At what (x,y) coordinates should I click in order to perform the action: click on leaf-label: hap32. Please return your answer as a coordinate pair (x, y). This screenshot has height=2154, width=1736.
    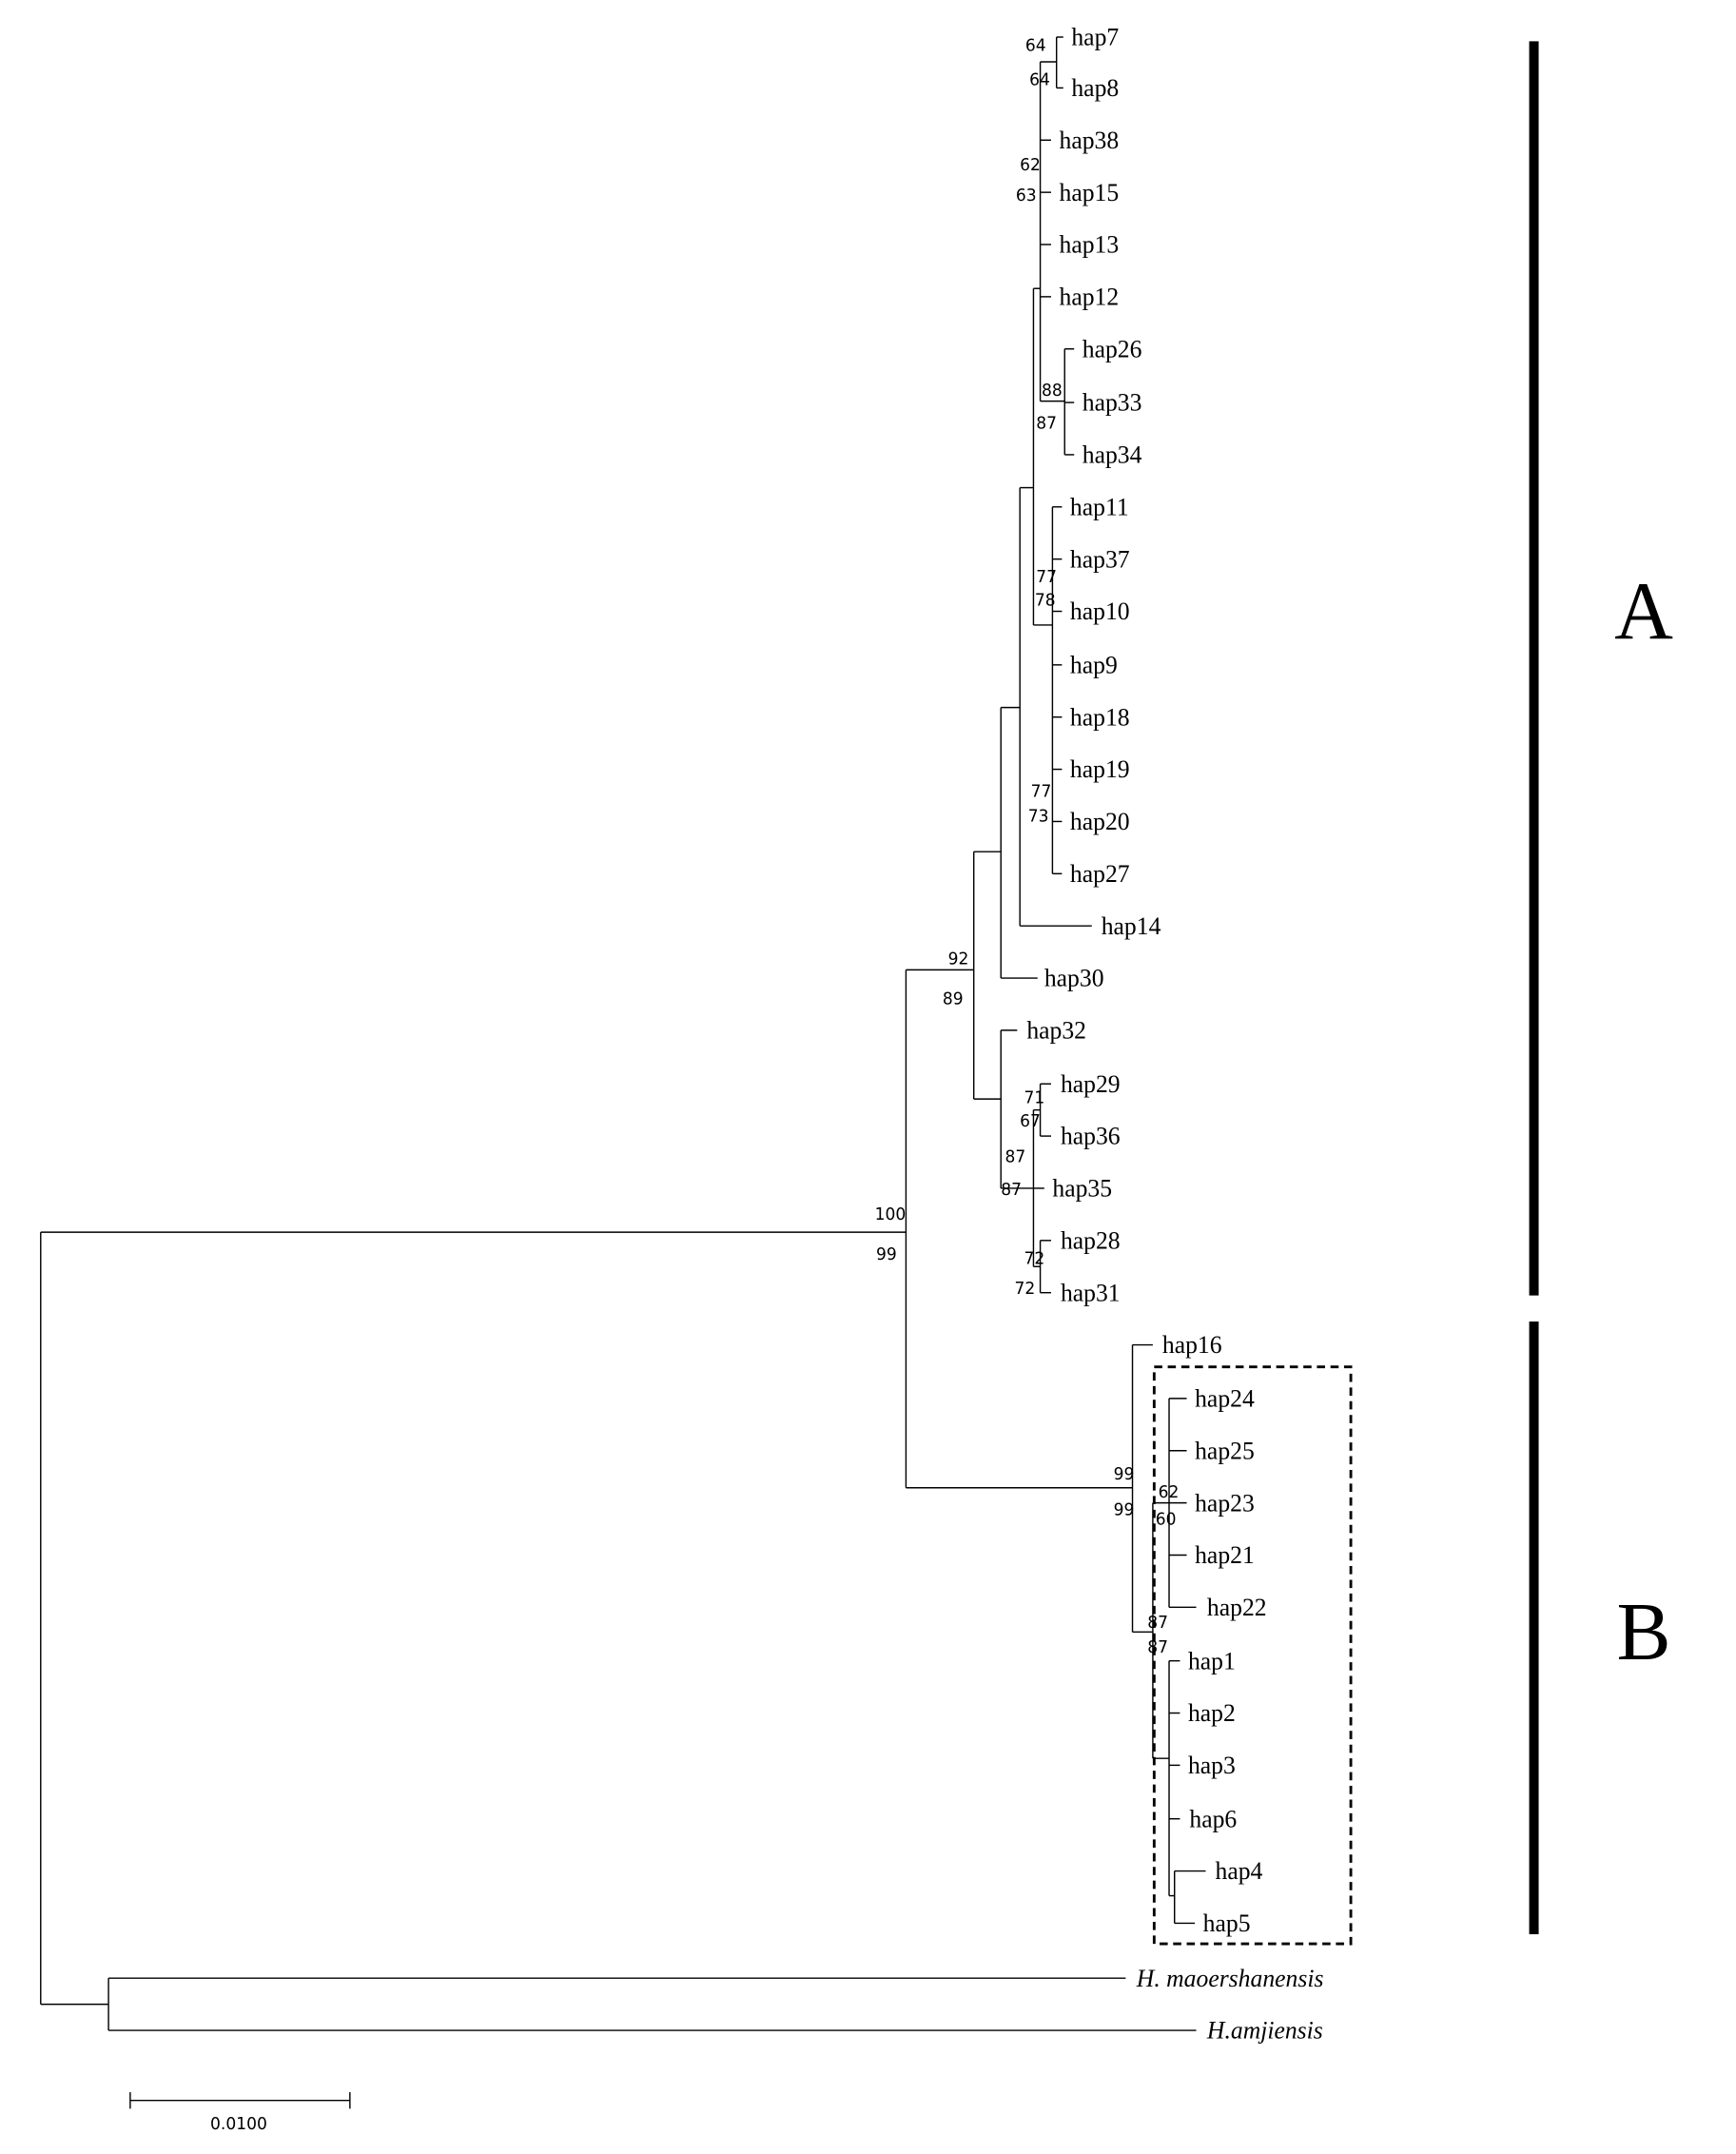
    Looking at the image, I should click on (1056, 1030).